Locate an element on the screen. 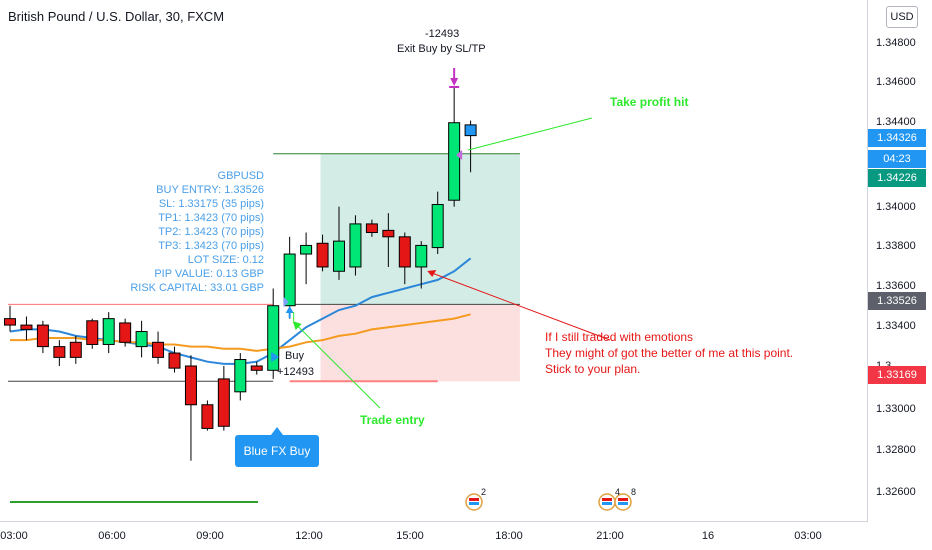 The image size is (932, 550). trade-info-sl: SL: 1.33175 (35 pips) is located at coordinates (211, 204).